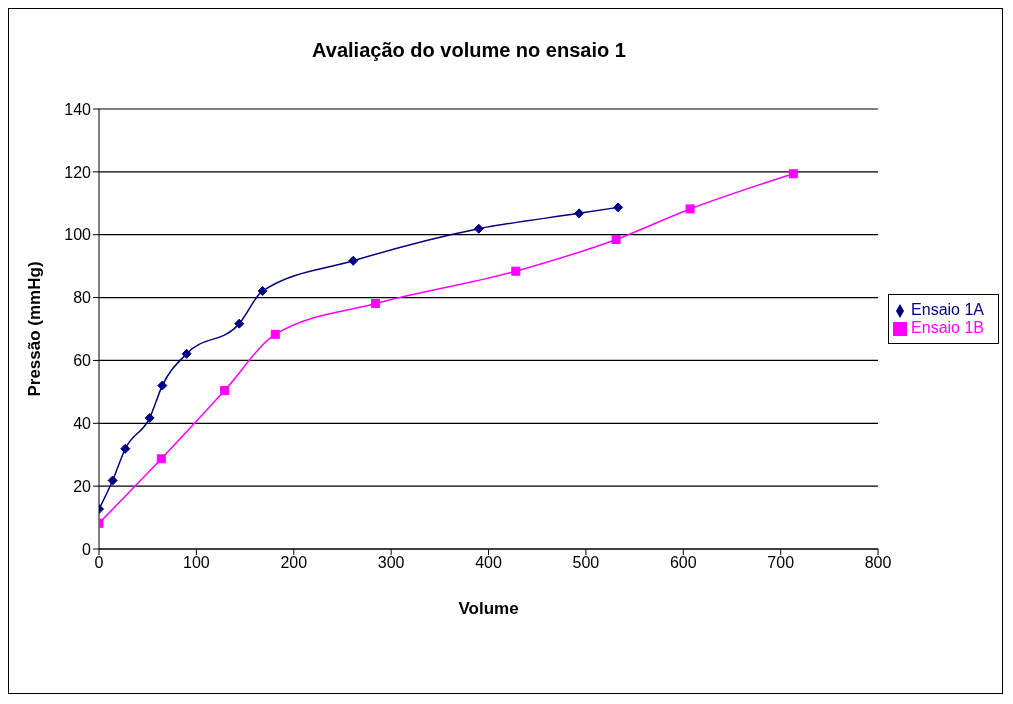  What do you see at coordinates (683, 563) in the screenshot?
I see `x-tick-label: 600` at bounding box center [683, 563].